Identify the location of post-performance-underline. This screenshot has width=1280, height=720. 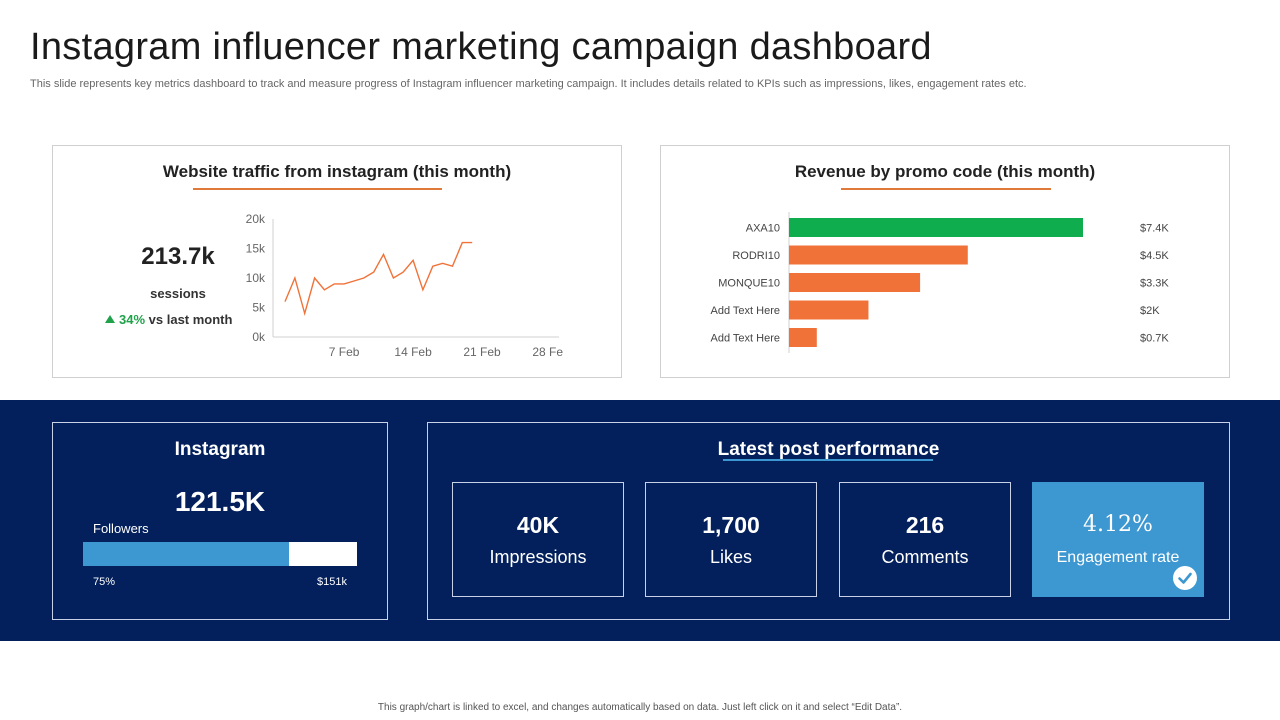
(828, 460).